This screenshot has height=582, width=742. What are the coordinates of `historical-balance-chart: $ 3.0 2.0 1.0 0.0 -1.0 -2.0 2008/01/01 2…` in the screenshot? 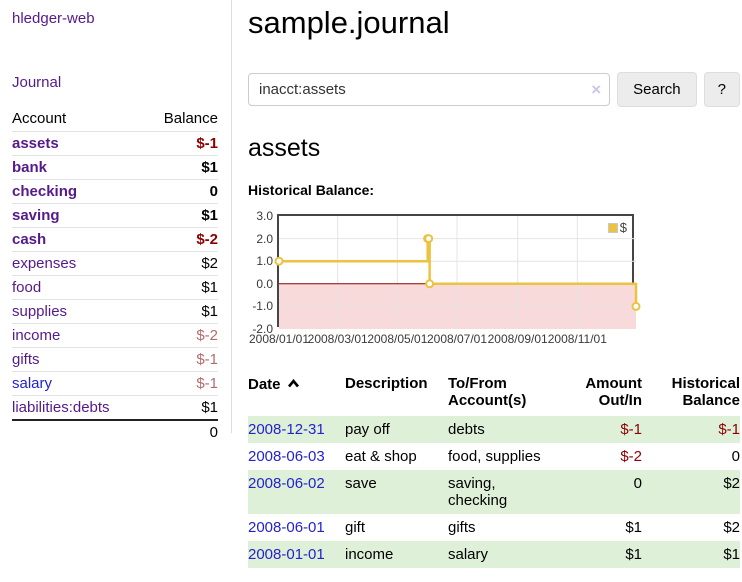 It's located at (445, 277).